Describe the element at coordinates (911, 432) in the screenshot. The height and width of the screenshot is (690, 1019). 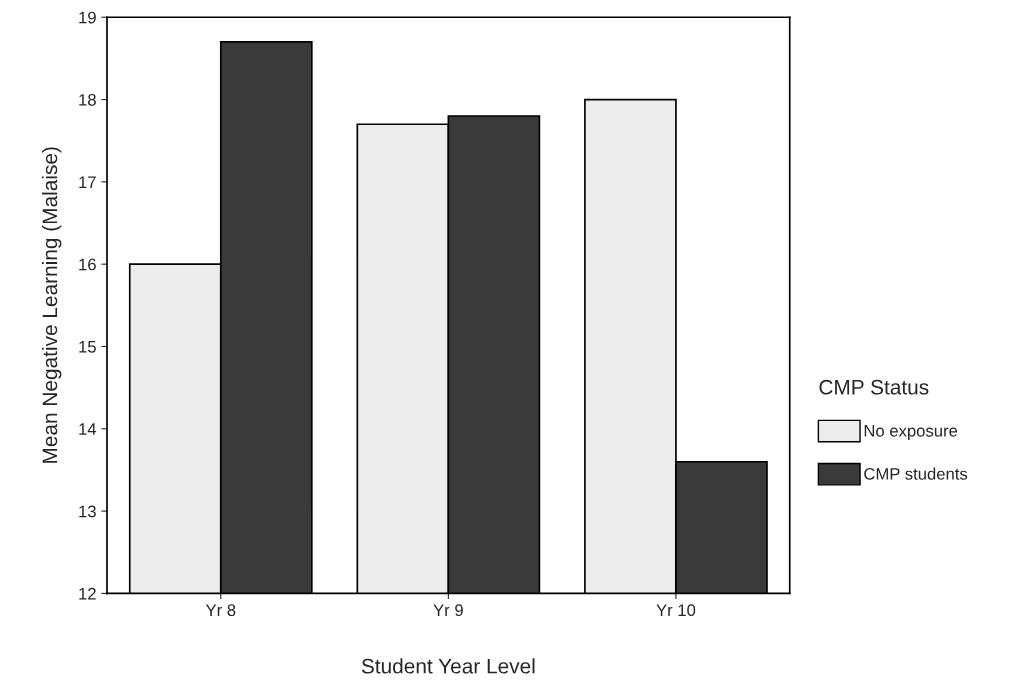
I see `legend-label: No exposure` at that location.